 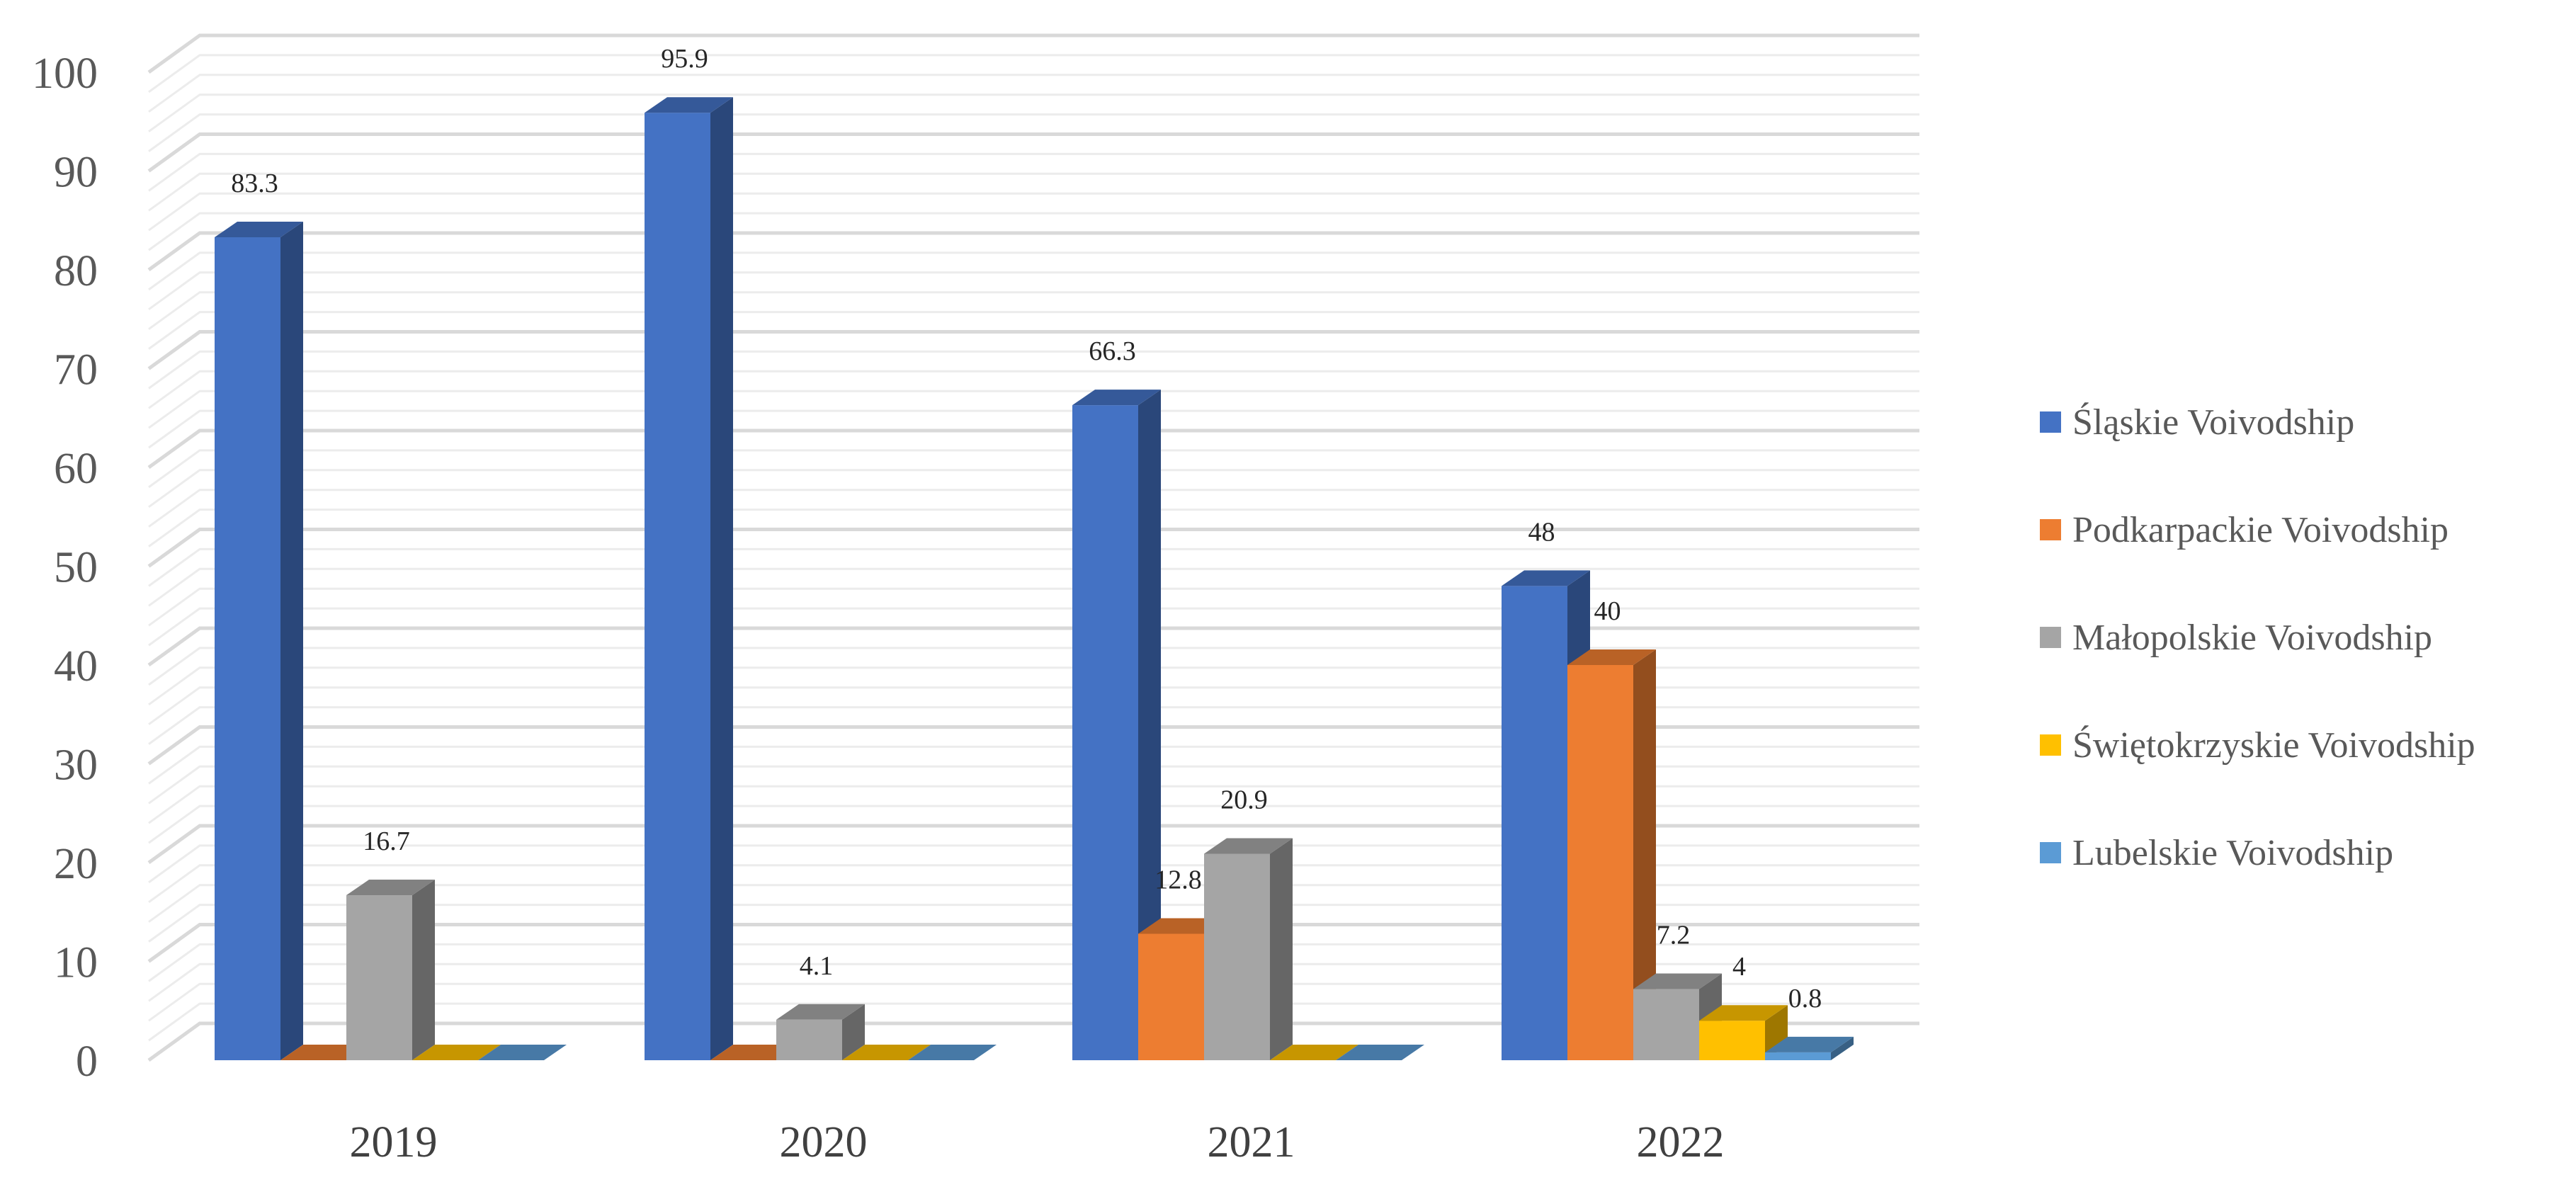 What do you see at coordinates (1244, 799) in the screenshot?
I see `data-label: 20.9` at bounding box center [1244, 799].